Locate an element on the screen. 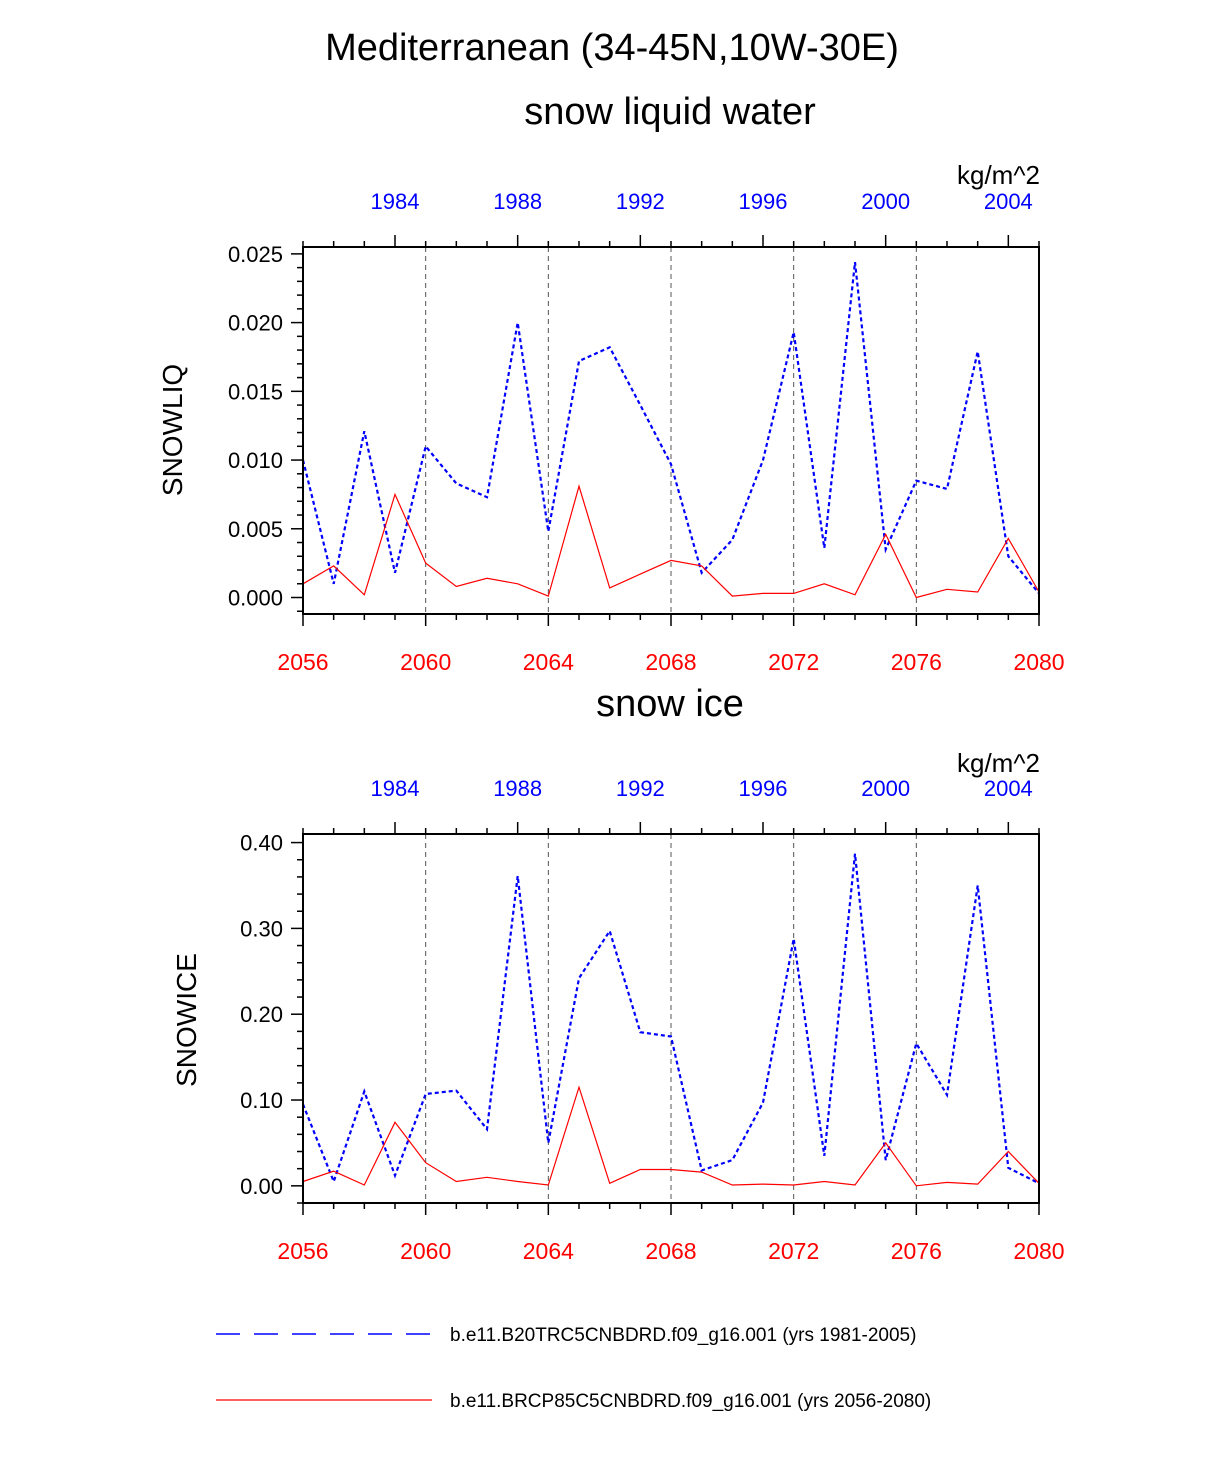 The image size is (1224, 1470). y-tick-label: 0.20 is located at coordinates (261, 1014).